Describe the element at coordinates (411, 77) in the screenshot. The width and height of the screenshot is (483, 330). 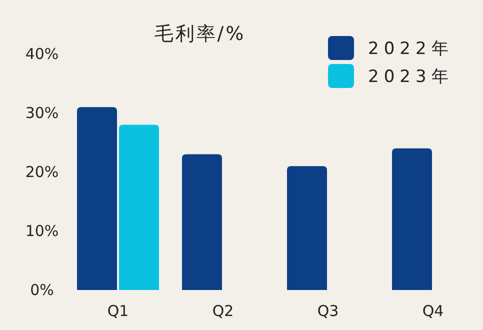
I see `legend-label: 2023年` at that location.